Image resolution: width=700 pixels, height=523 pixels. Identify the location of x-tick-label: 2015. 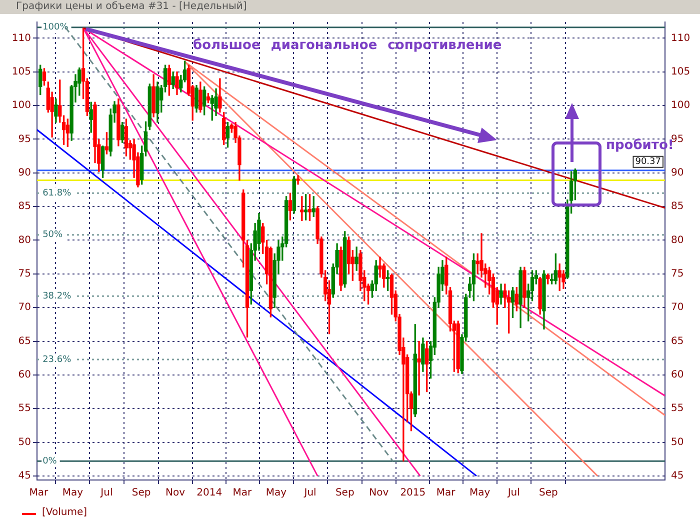
(413, 493).